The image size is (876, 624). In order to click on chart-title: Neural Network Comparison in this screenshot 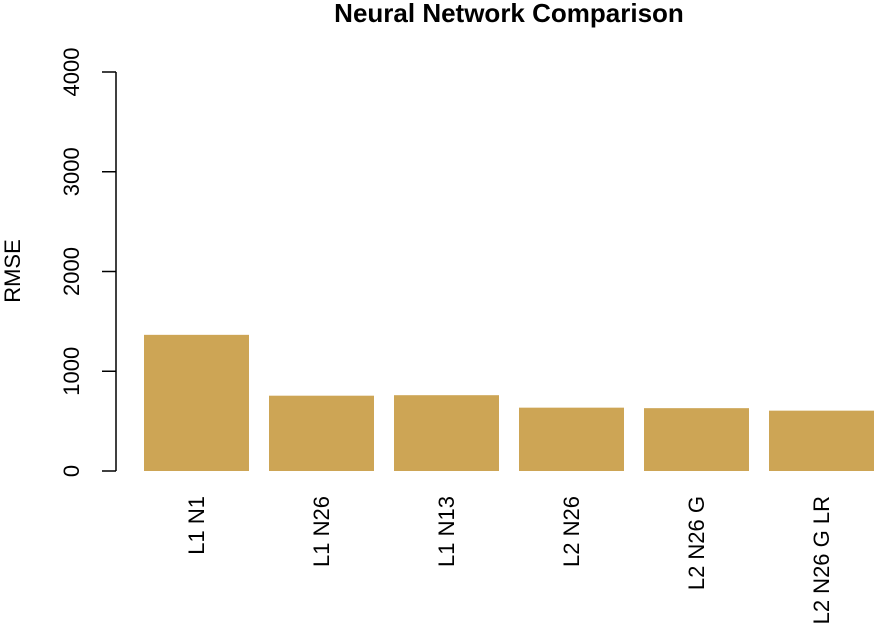, I will do `click(509, 14)`.